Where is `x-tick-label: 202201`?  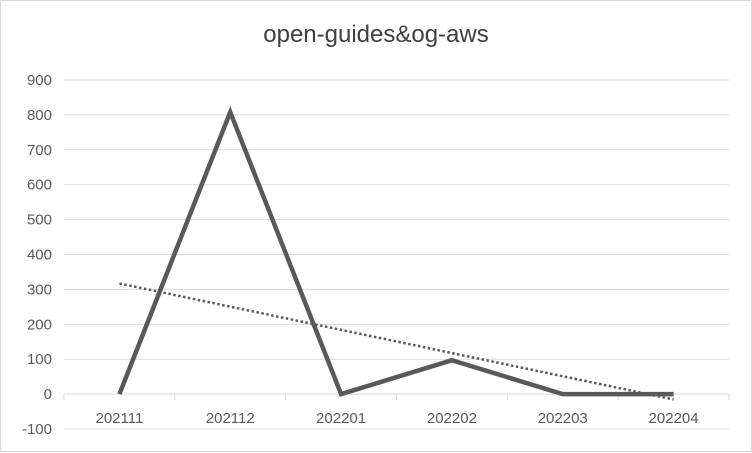 x-tick-label: 202201 is located at coordinates (341, 418).